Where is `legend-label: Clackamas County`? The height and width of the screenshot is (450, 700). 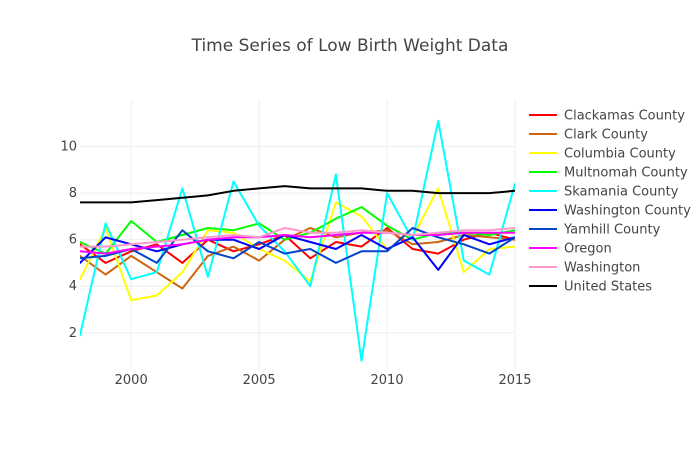 legend-label: Clackamas County is located at coordinates (624, 116).